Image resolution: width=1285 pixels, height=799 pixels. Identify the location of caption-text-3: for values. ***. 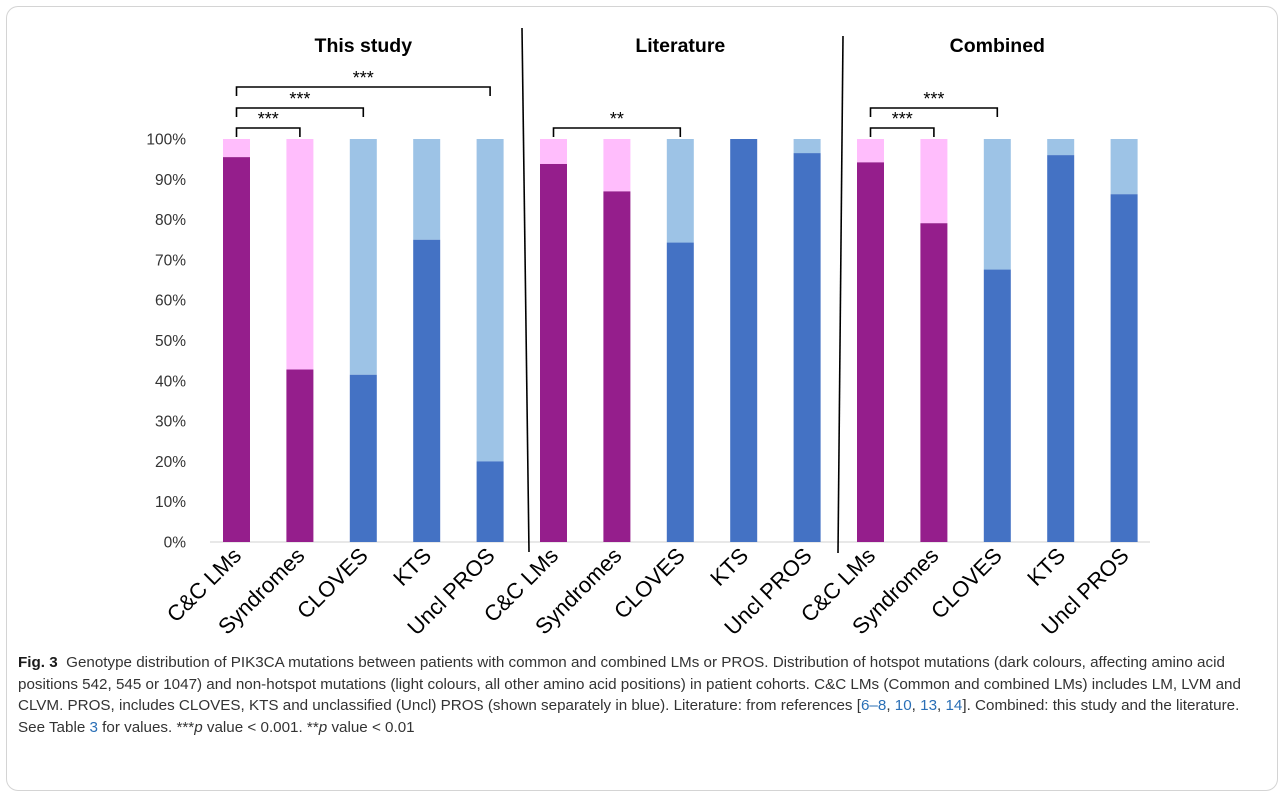
(146, 727).